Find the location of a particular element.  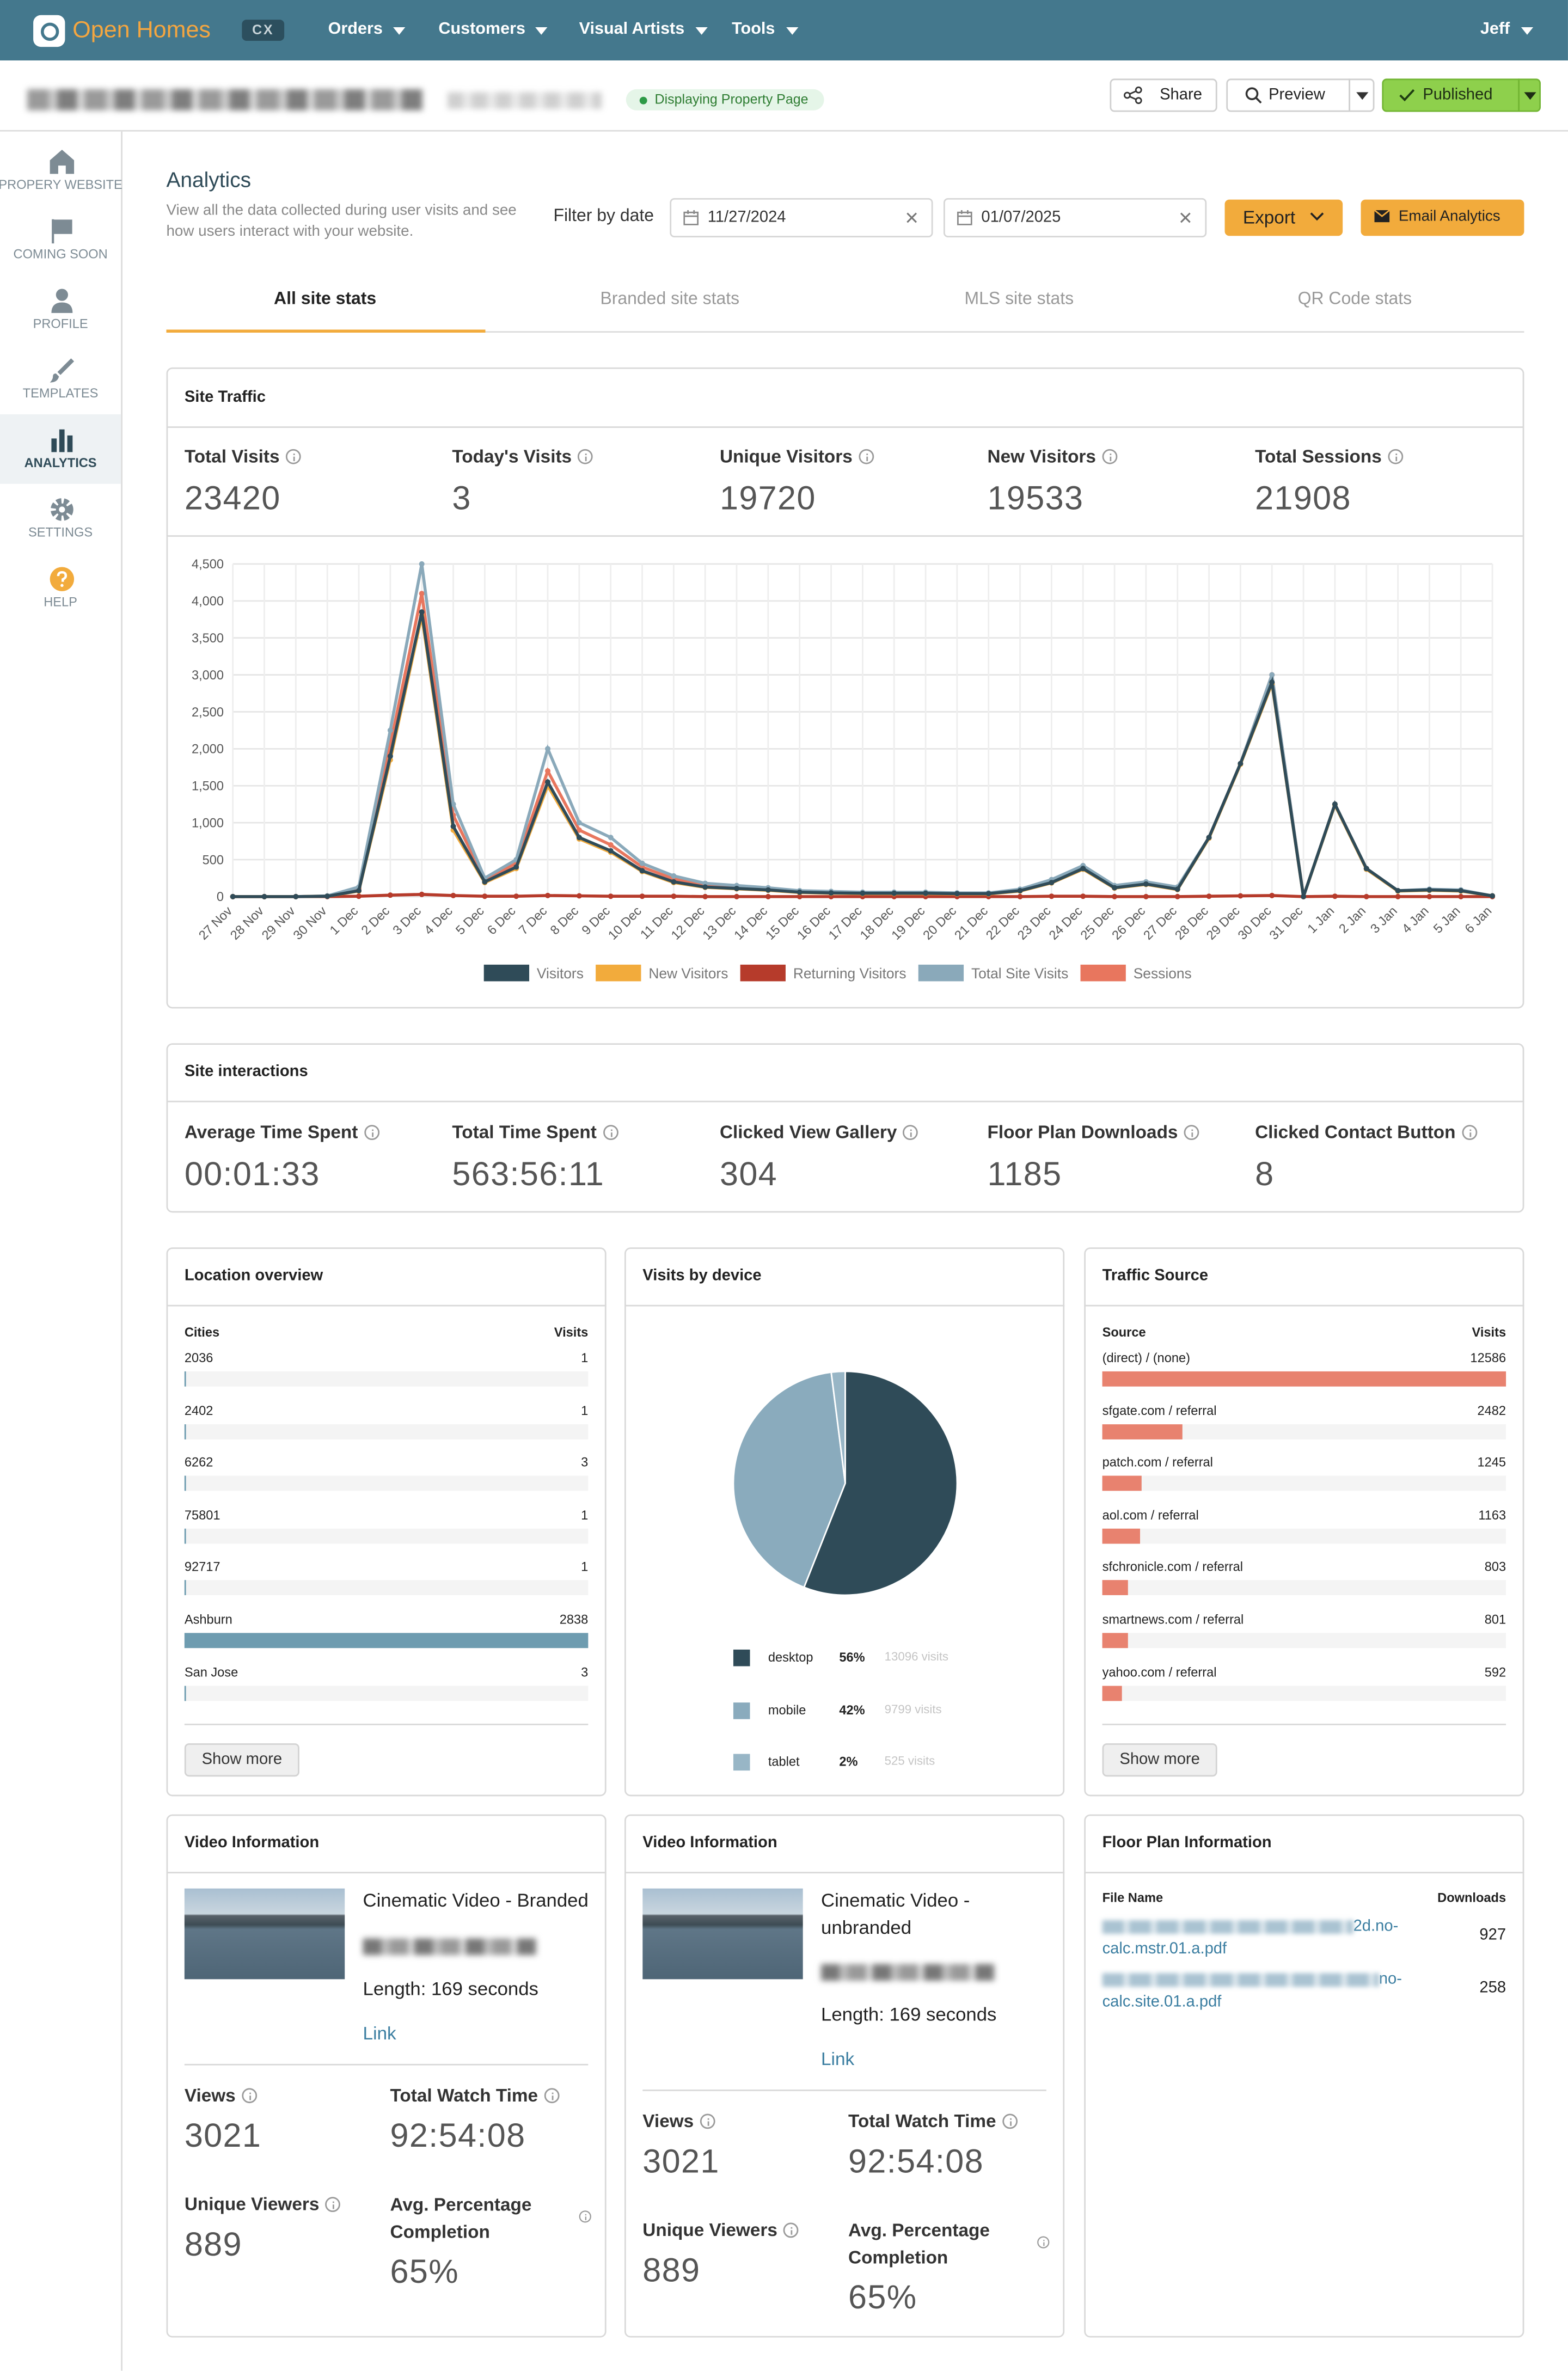

row-label: yahoo.com / referral is located at coordinates (1159, 1672).